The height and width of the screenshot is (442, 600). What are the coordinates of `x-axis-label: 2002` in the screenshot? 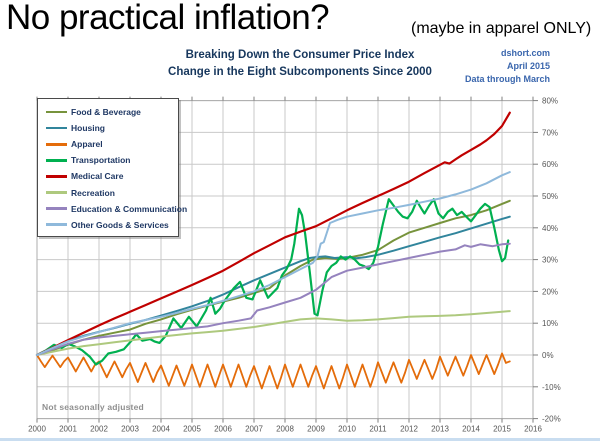 It's located at (99, 429).